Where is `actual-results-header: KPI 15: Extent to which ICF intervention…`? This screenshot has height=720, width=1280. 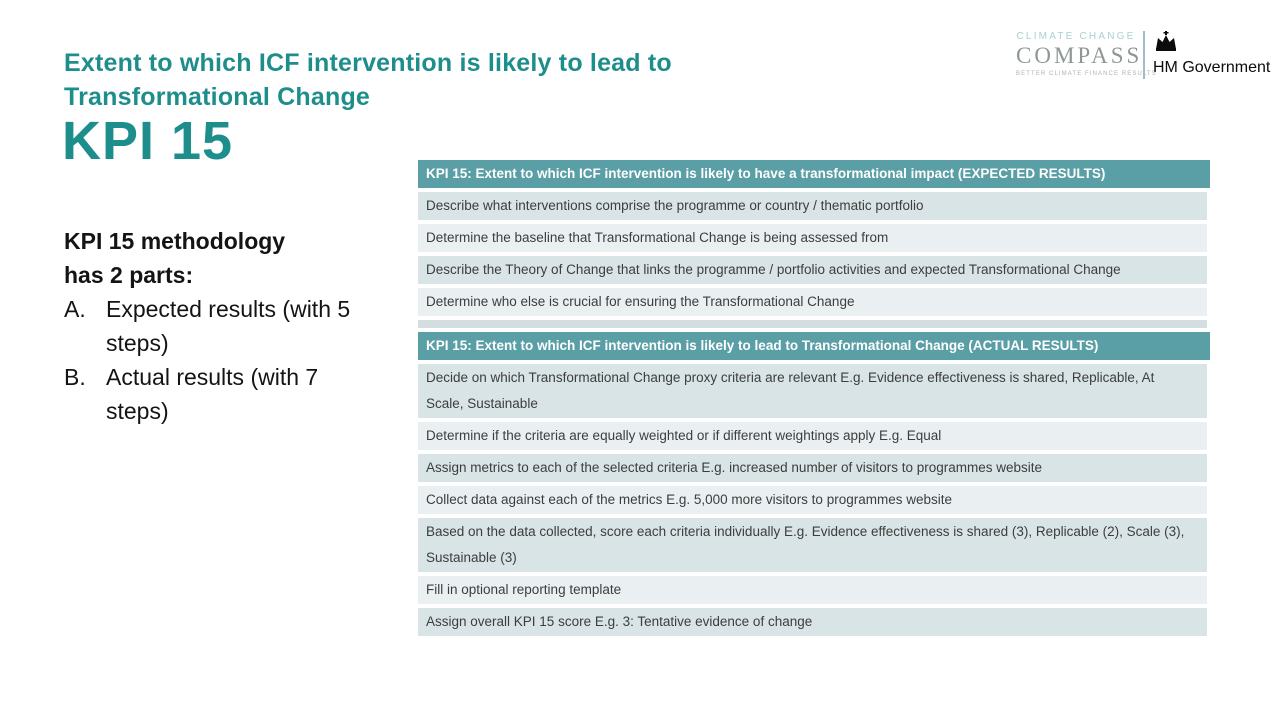 actual-results-header: KPI 15: Extent to which ICF intervention… is located at coordinates (814, 346).